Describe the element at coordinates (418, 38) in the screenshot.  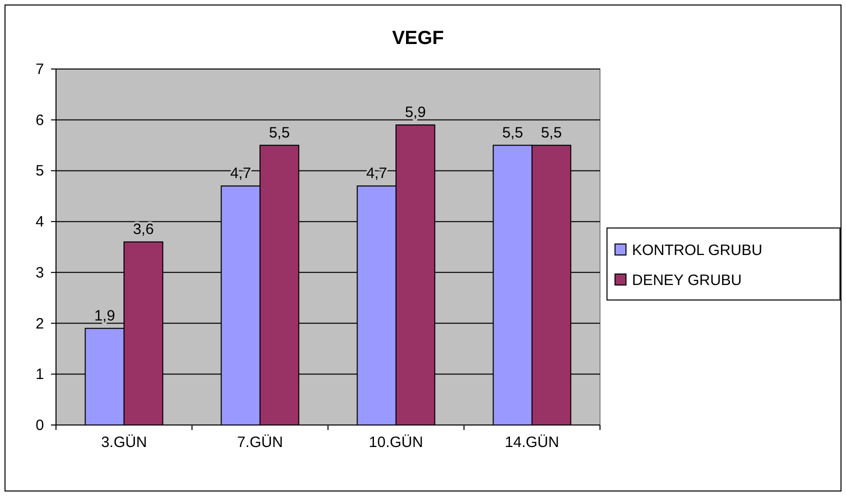
I see `chart-title: VEGF` at that location.